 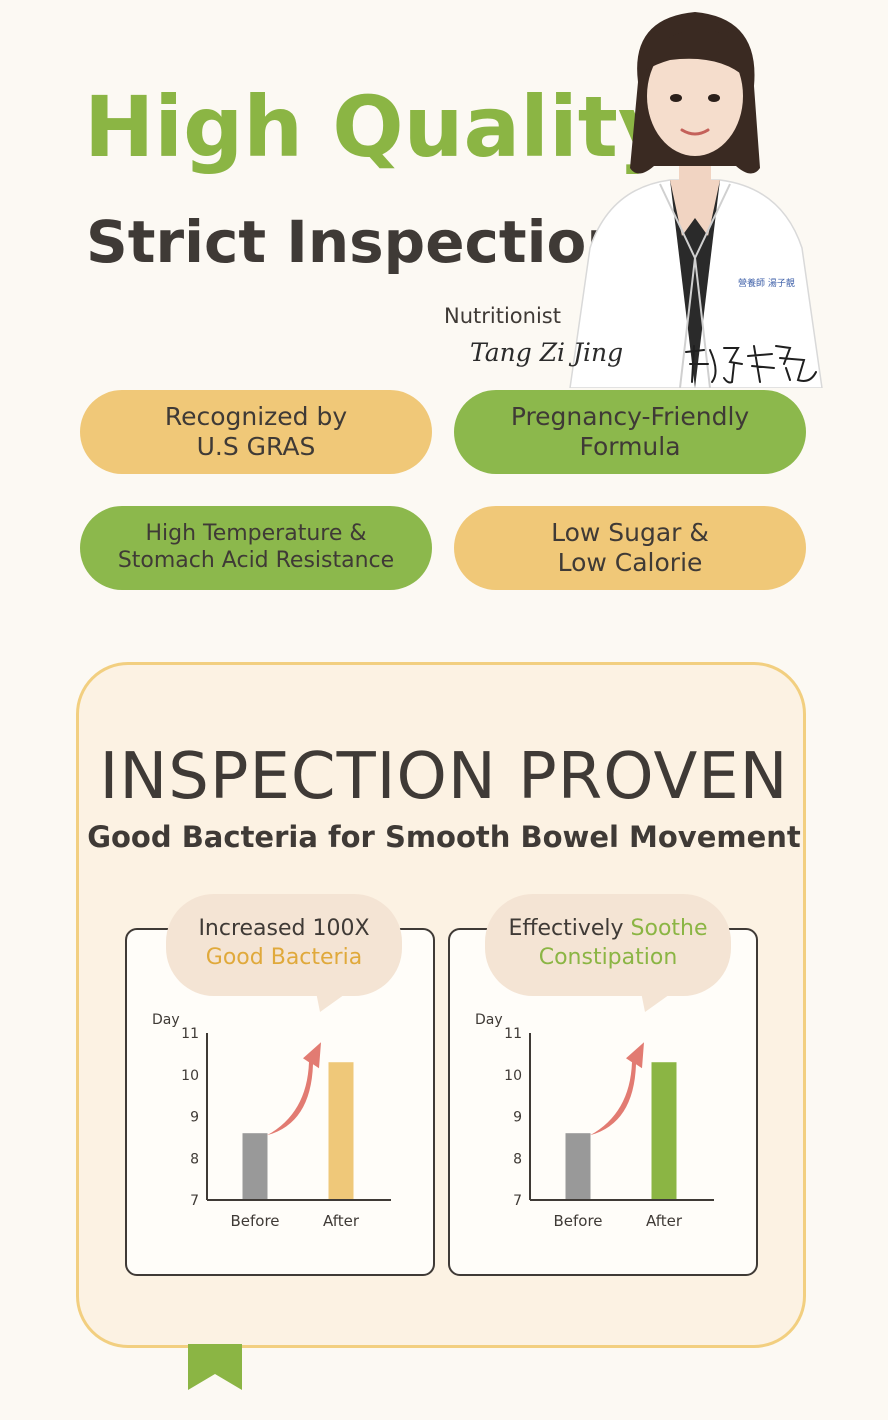 What do you see at coordinates (502, 316) in the screenshot?
I see `nutritionist-role: Nutritionist` at bounding box center [502, 316].